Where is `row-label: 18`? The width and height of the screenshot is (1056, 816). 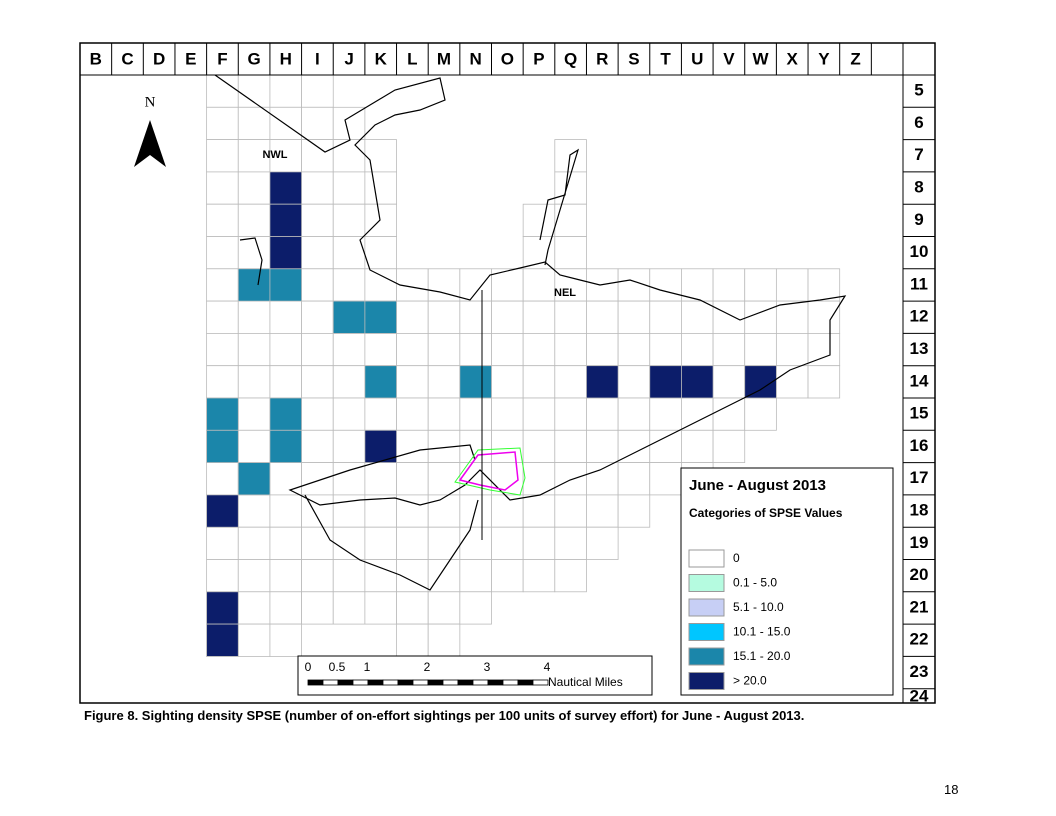
row-label: 18 is located at coordinates (919, 510).